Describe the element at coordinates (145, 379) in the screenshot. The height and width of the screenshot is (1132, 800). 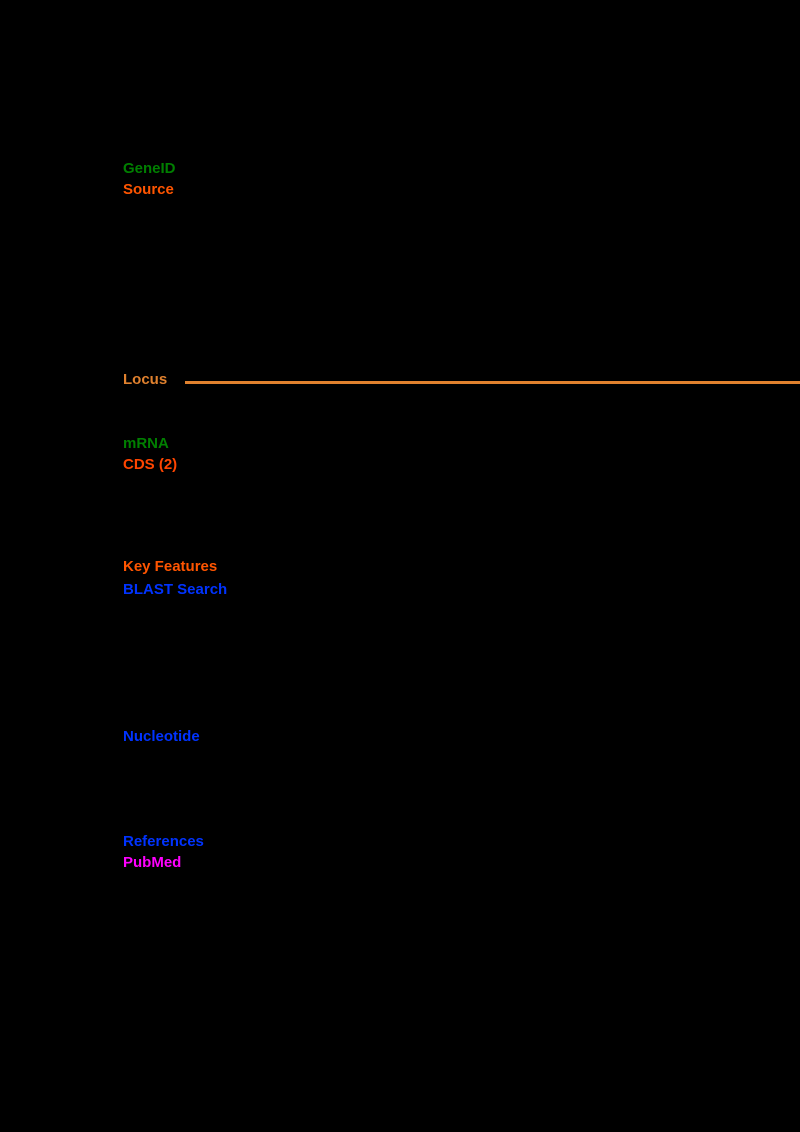
I see `locus-link: Locus` at that location.